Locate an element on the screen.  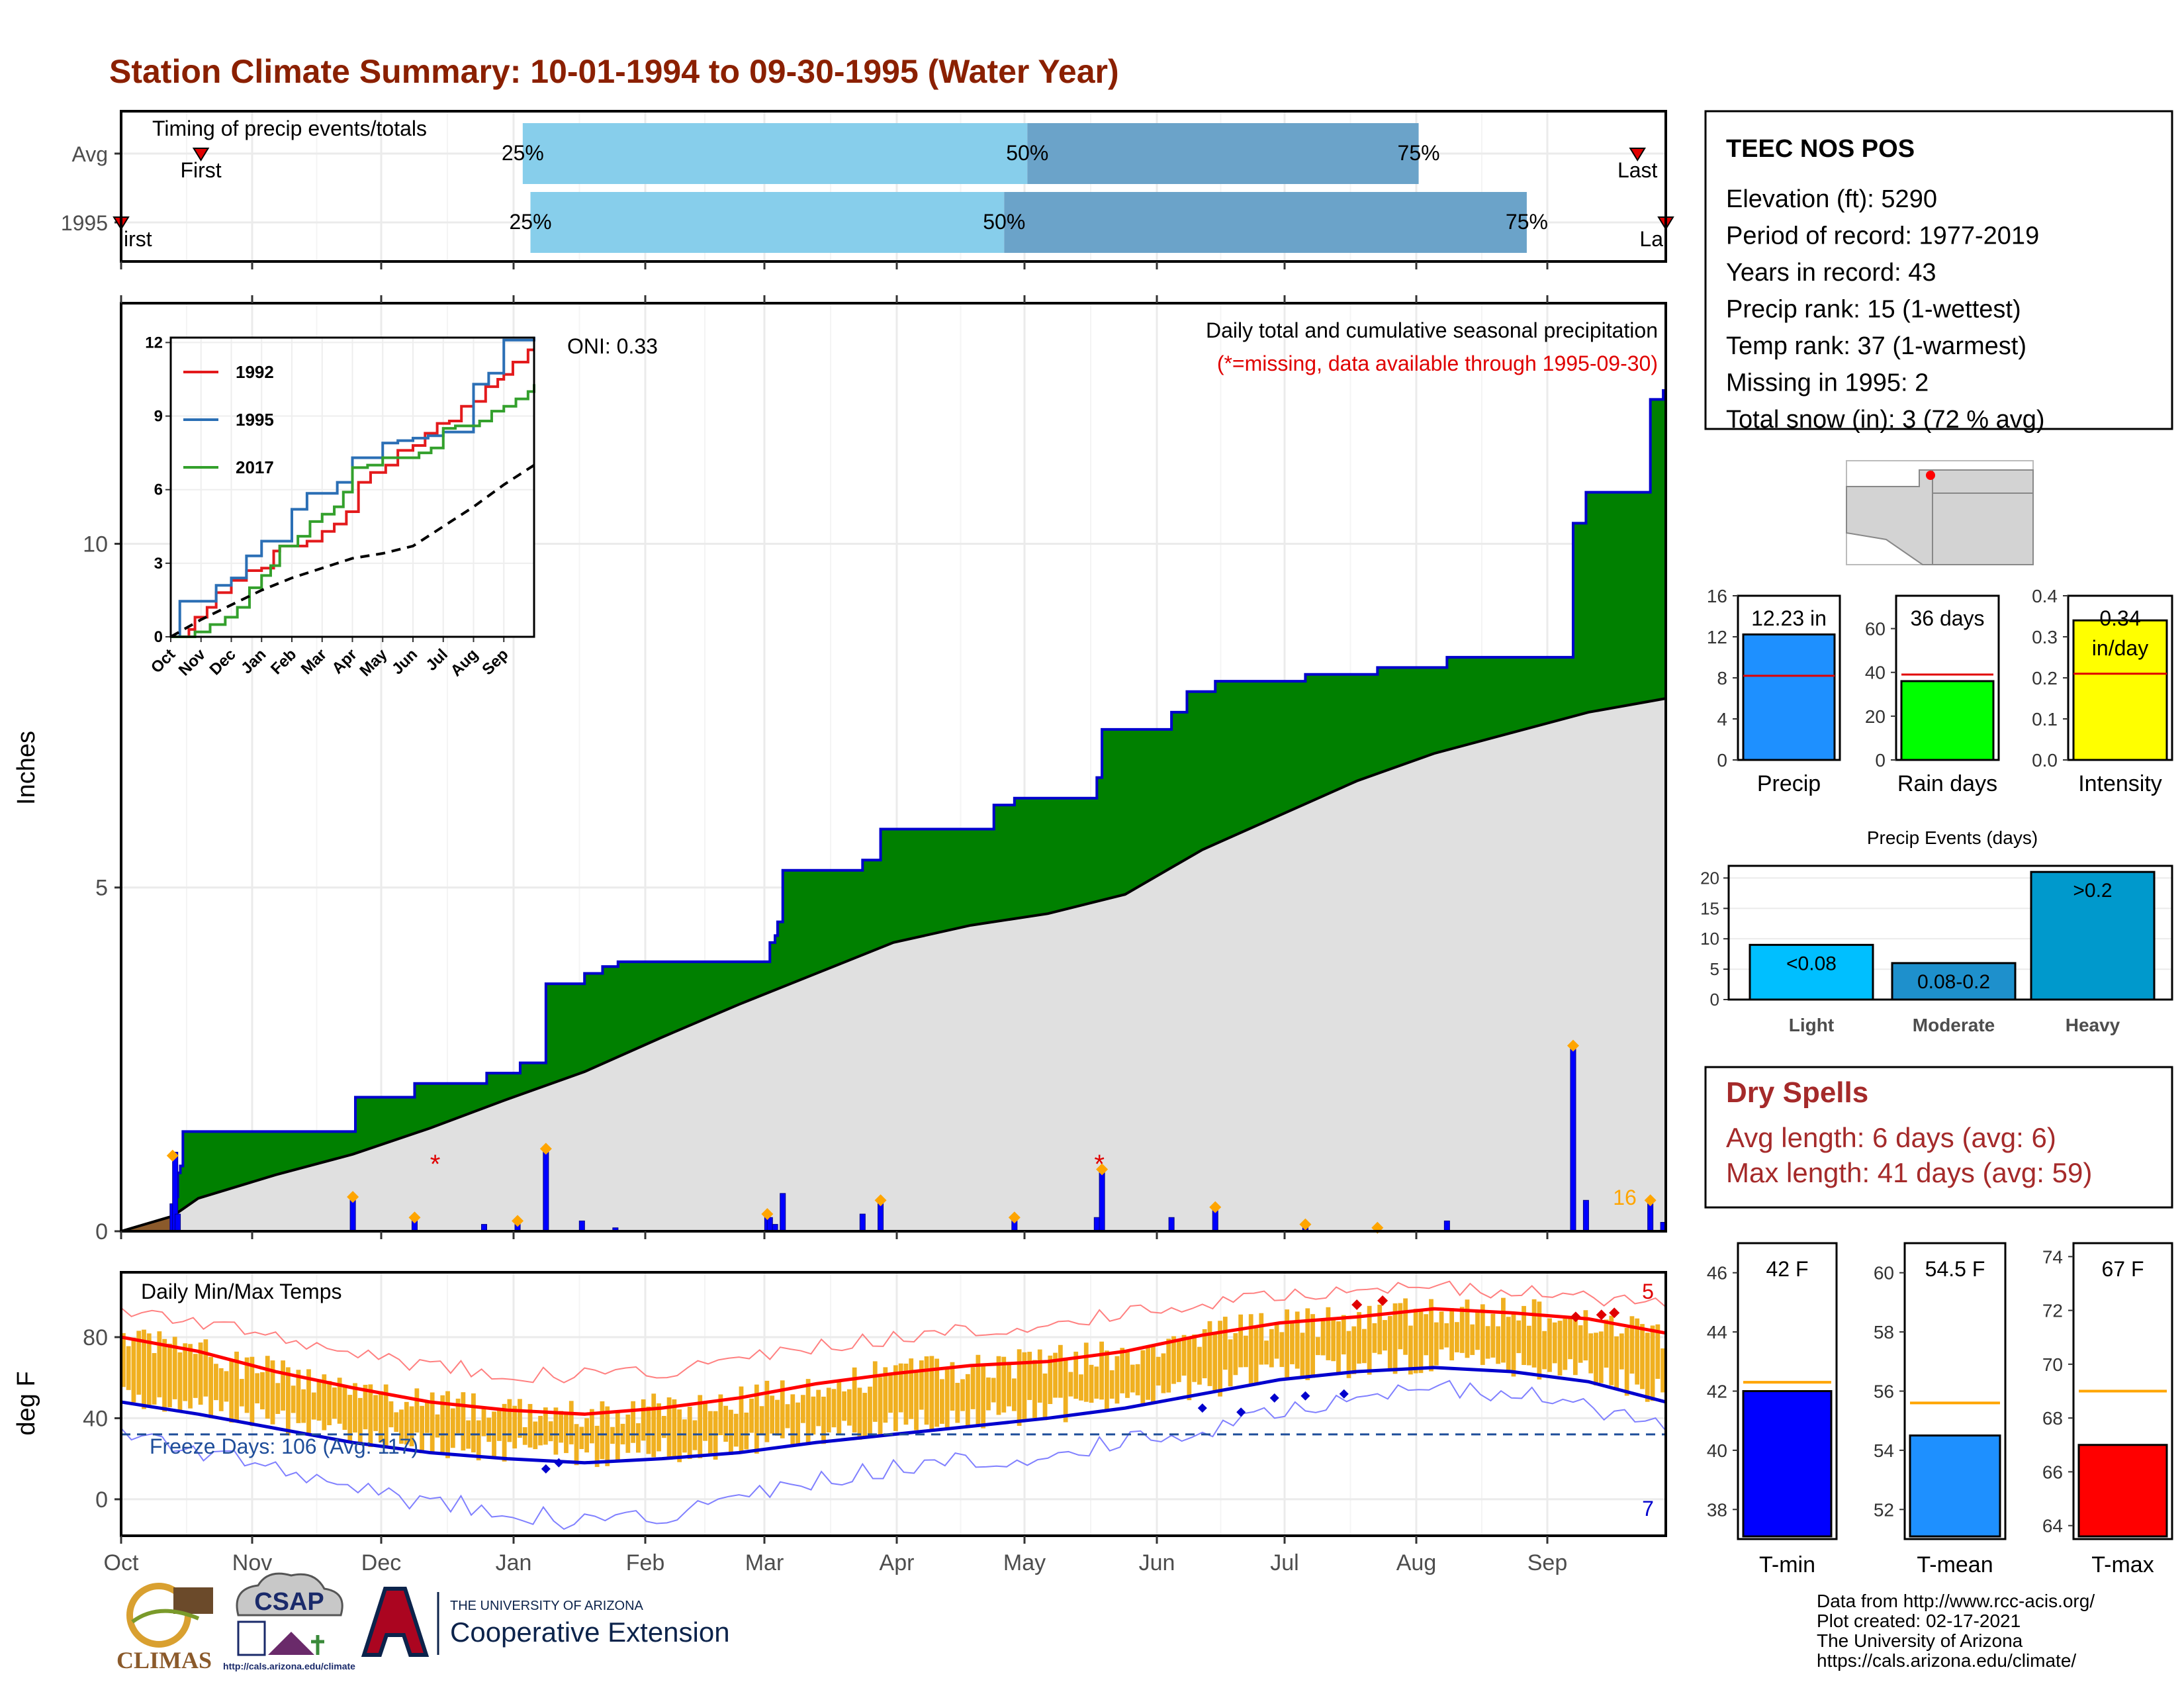
csap-mountain-icon is located at coordinates (291, 1643).